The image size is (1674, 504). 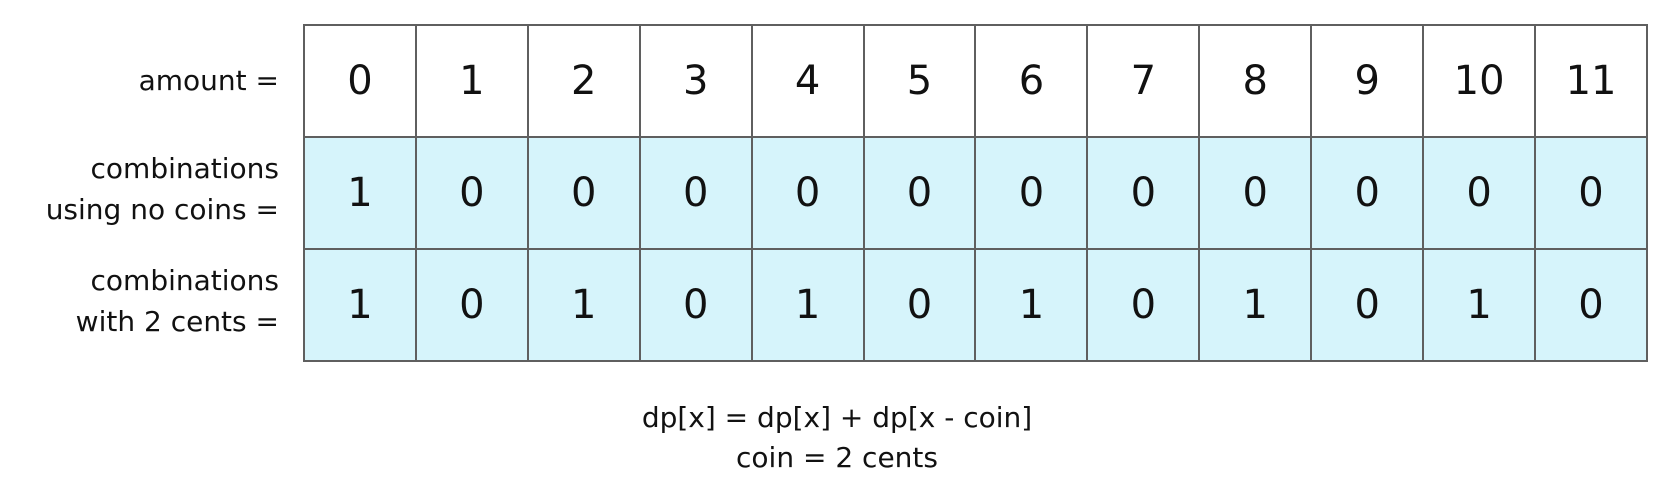 I want to click on two-cents-row-label: combinations with 2 cents =, so click(x=177, y=301).